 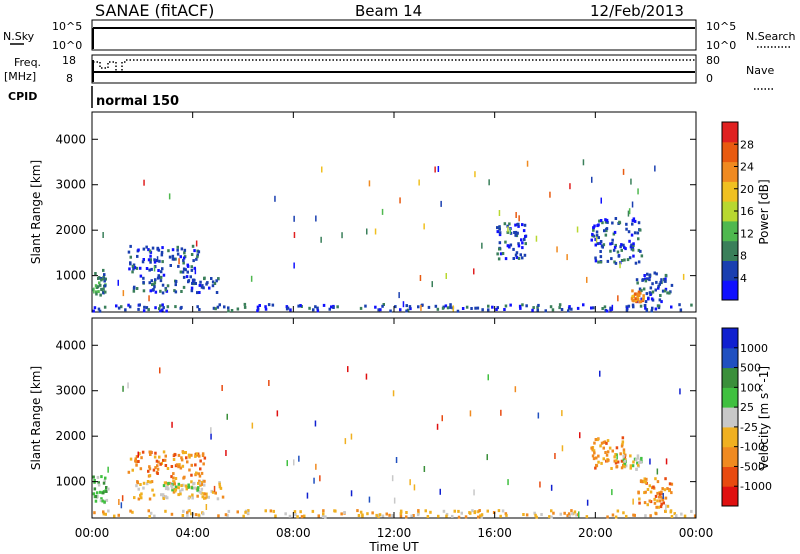 I want to click on velocity-colorbar-swatch, so click(x=730, y=437).